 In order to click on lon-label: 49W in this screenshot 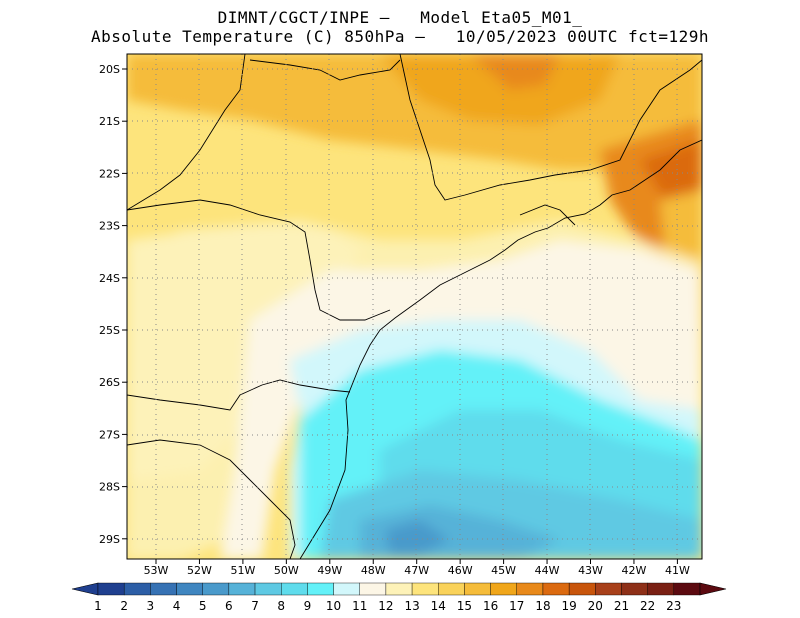, I will do `click(329, 570)`.